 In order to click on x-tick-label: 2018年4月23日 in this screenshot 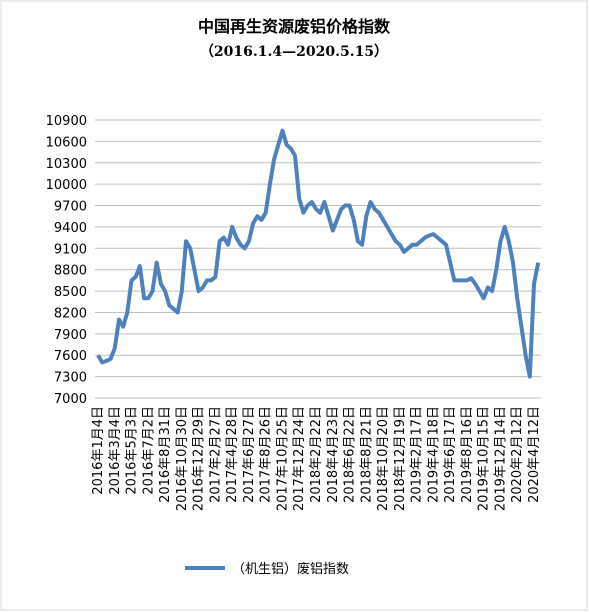, I will do `click(333, 454)`.